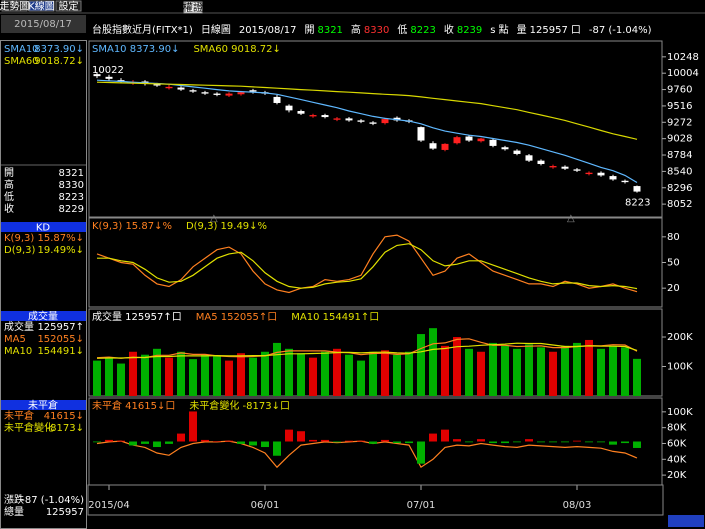 The width and height of the screenshot is (705, 529). I want to click on header-close: 8239, so click(469, 30).